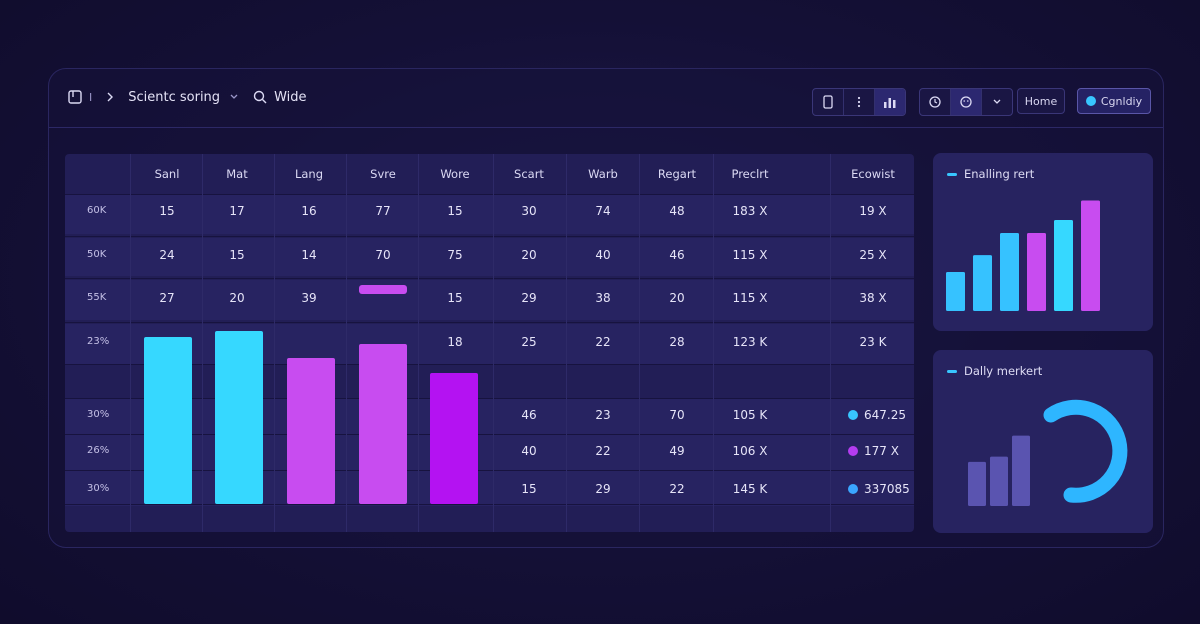 The image size is (1200, 624). What do you see at coordinates (873, 211) in the screenshot?
I see `table-cell: 19 X` at bounding box center [873, 211].